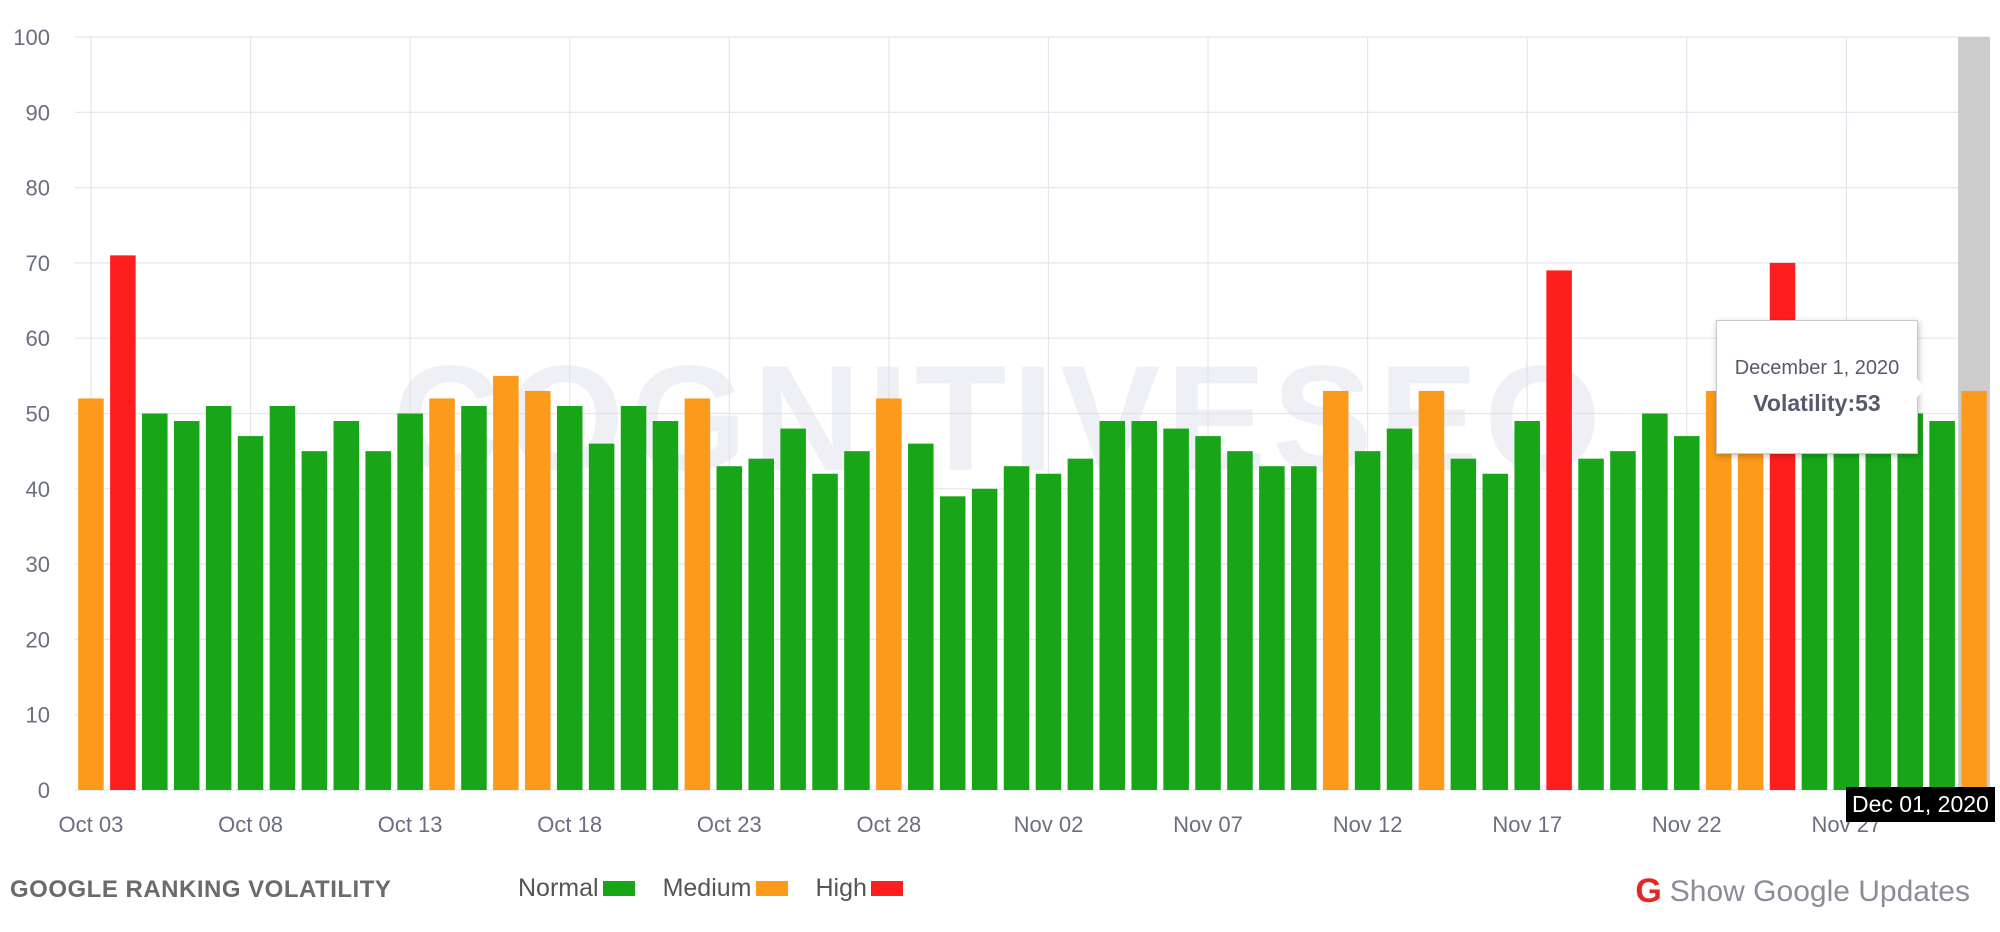 This screenshot has height=932, width=2000. I want to click on y-tick-label: 70, so click(38, 263).